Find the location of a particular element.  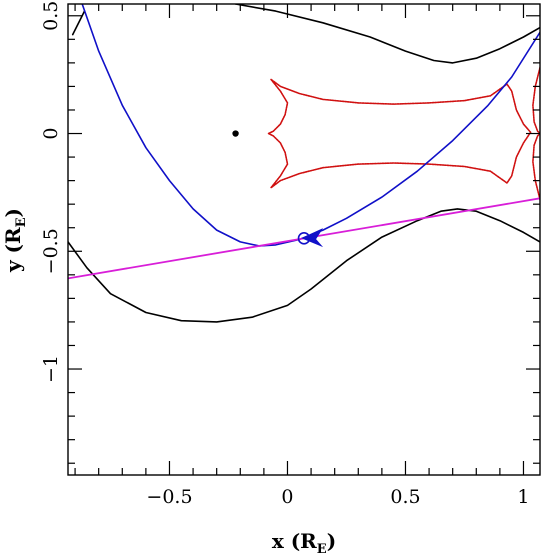

series-critical-curve-upper is located at coordinates (78, 23).